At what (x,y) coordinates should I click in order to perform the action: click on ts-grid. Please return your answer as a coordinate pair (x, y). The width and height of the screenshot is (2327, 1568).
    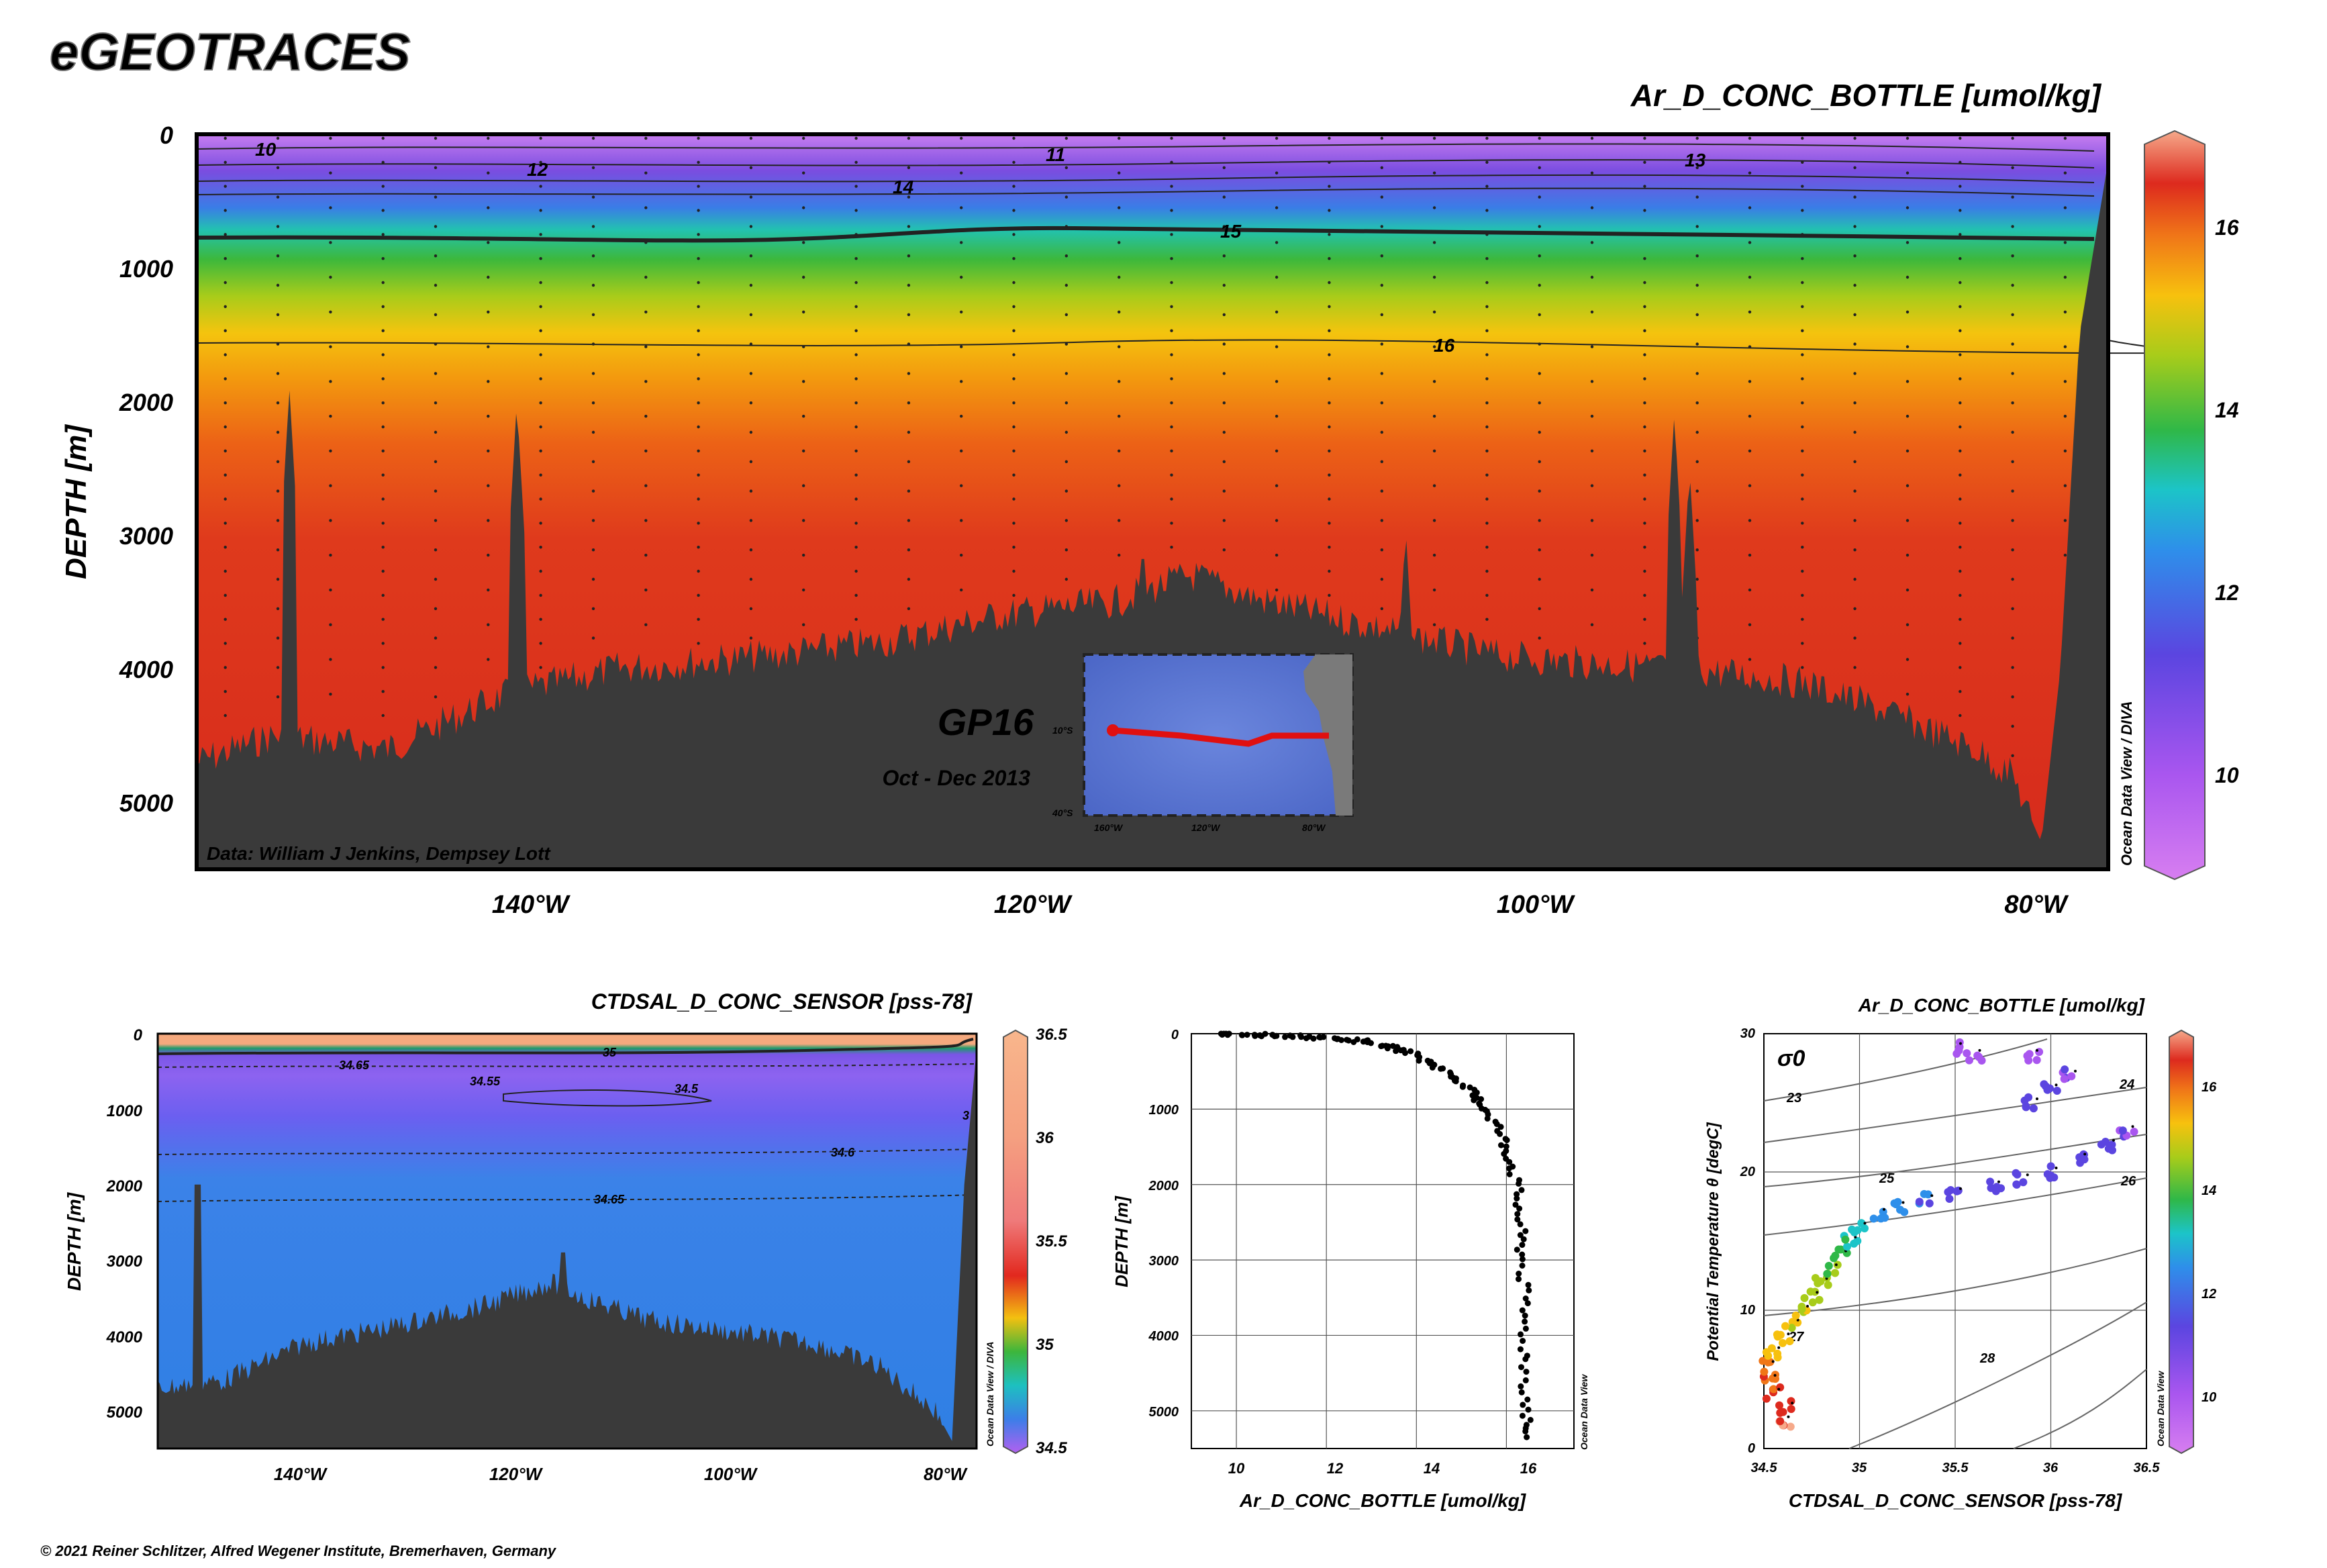
    Looking at the image, I should click on (1955, 1242).